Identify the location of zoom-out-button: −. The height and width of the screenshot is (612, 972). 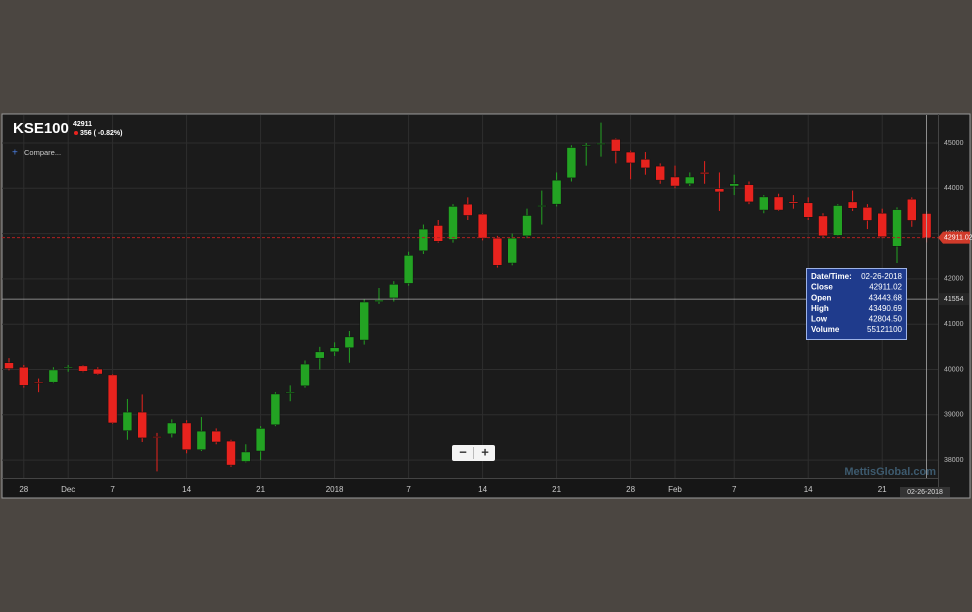
(463, 451).